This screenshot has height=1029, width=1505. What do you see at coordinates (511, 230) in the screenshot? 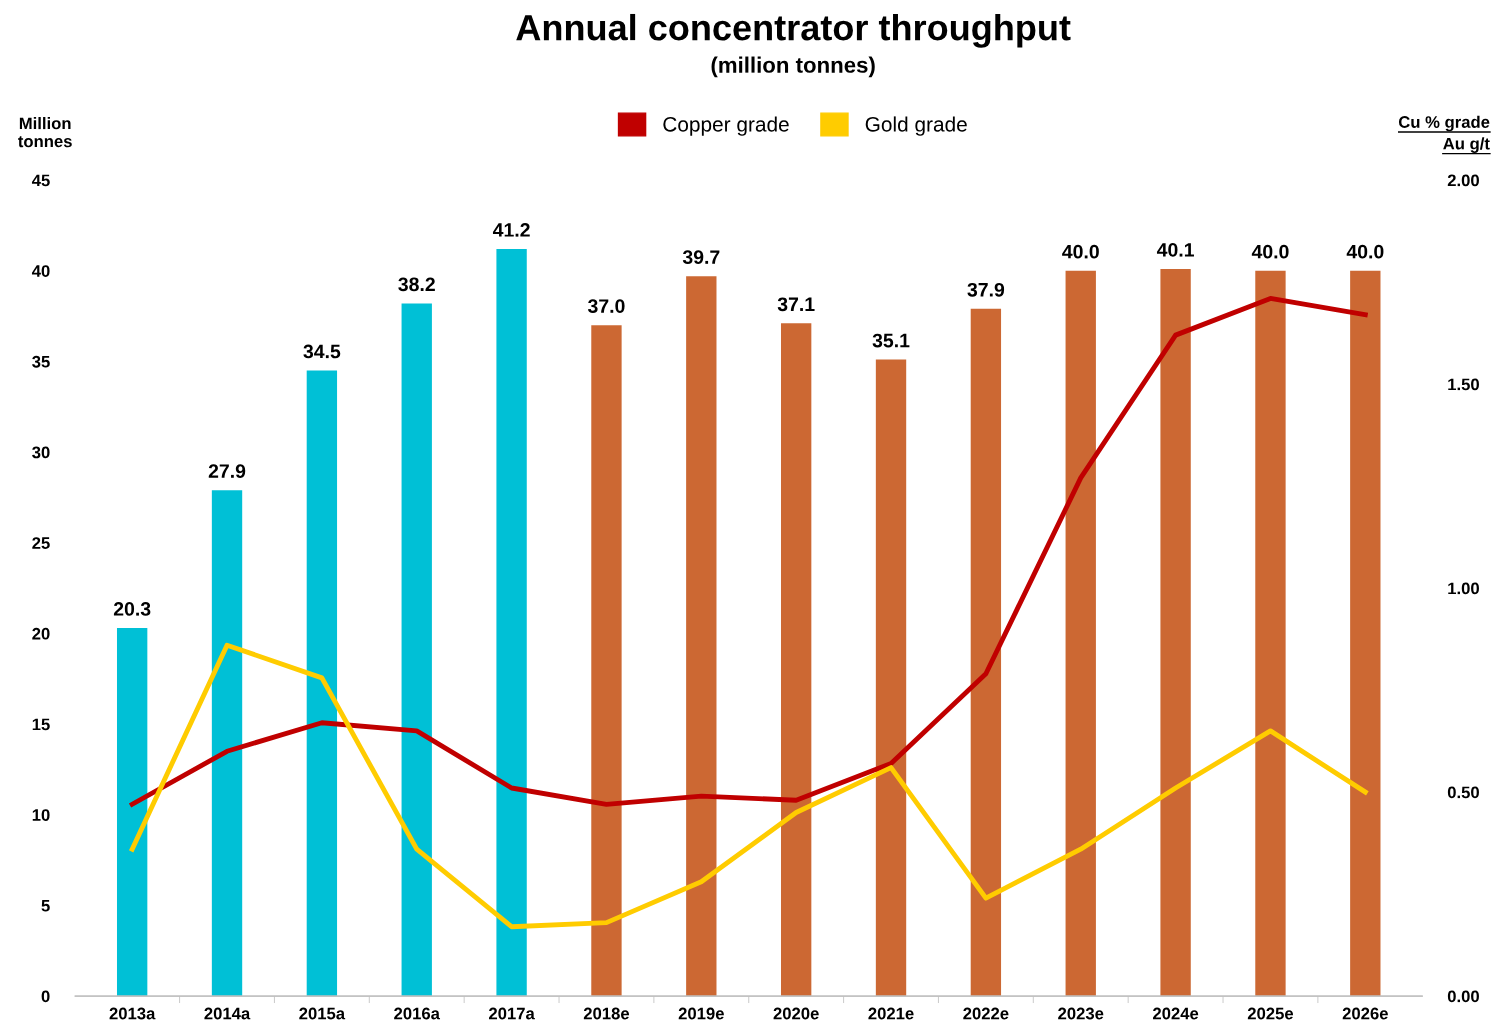
I see `data-label: 41.2` at bounding box center [511, 230].